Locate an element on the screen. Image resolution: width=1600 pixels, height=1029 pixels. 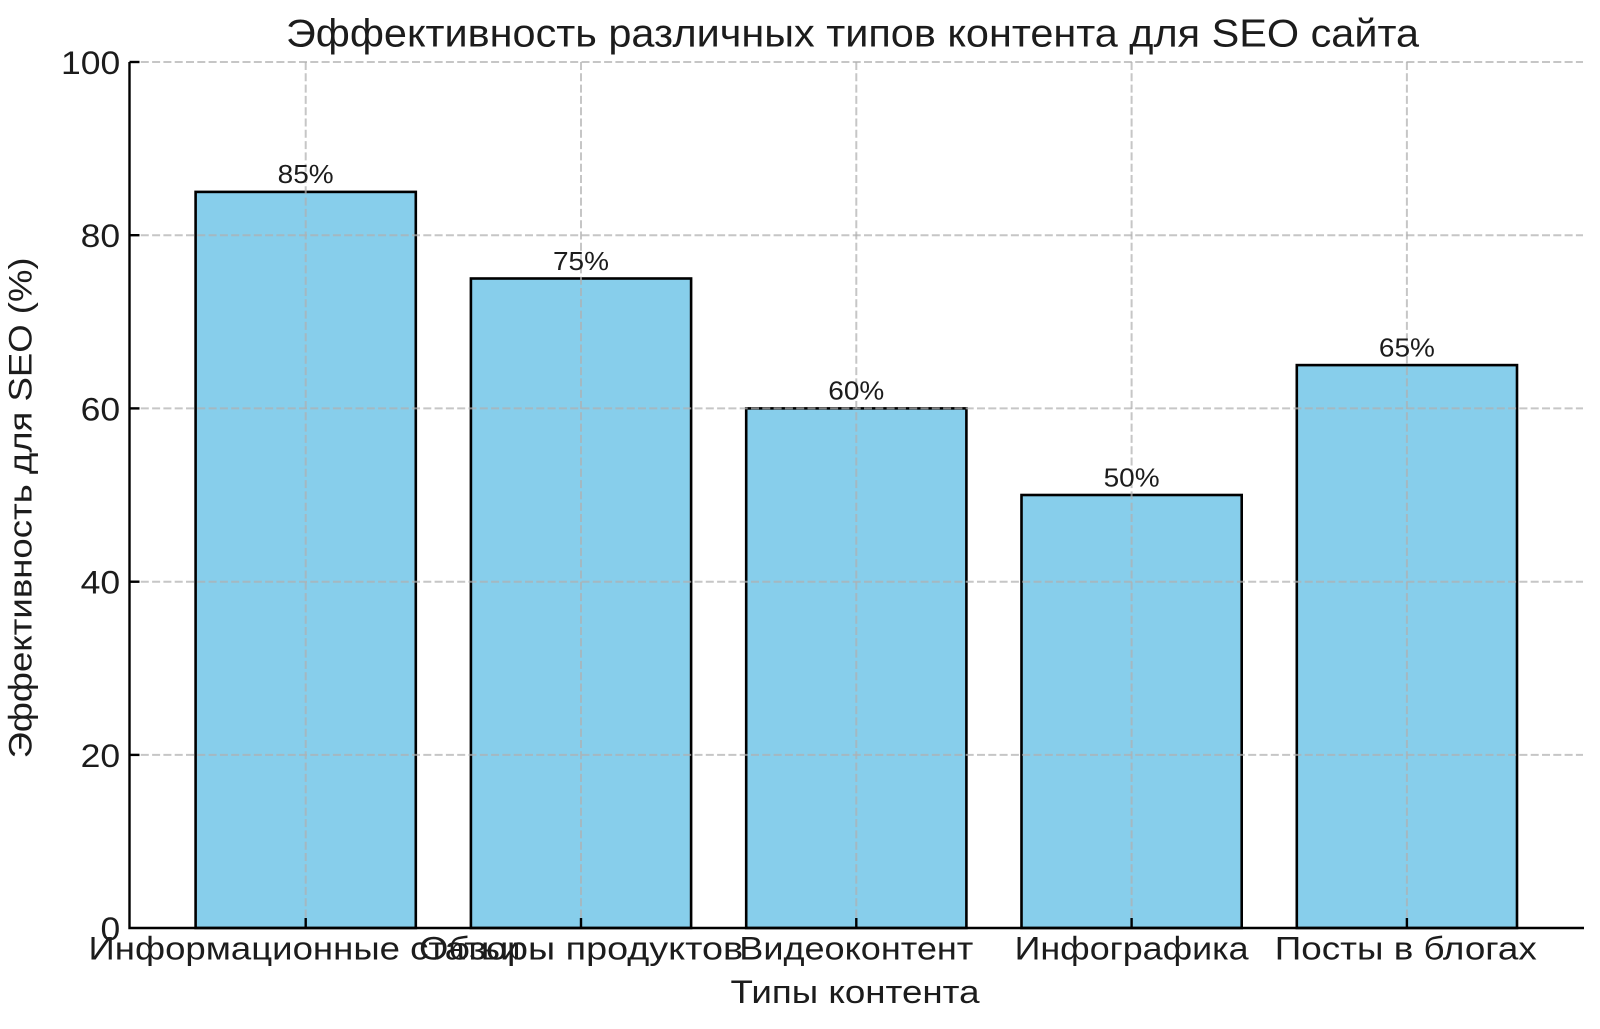
svg-text: Типы контента is located at coordinates (855, 992).